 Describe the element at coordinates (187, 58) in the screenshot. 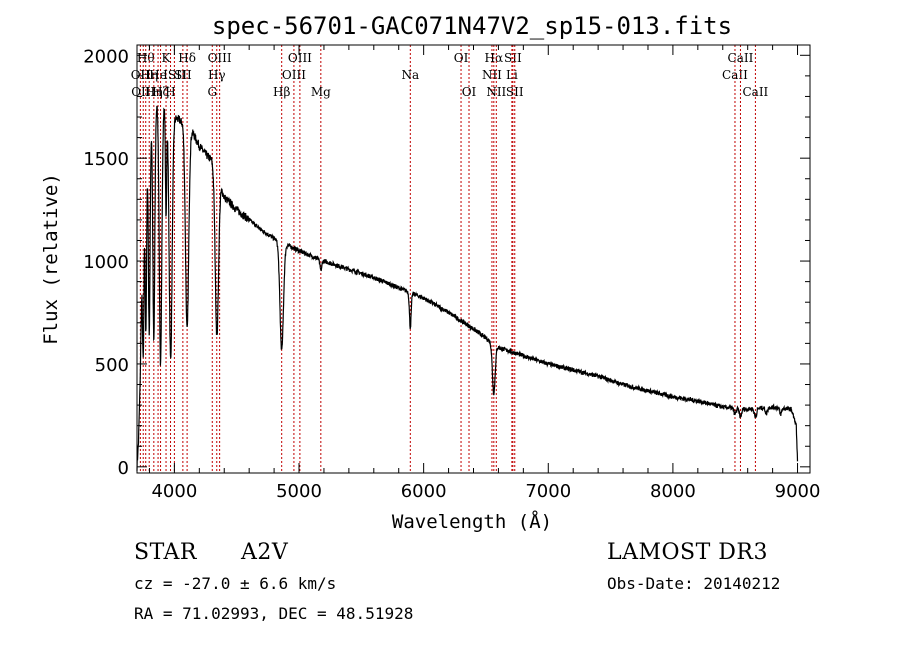

I see `line-marker-label: Hδ` at that location.